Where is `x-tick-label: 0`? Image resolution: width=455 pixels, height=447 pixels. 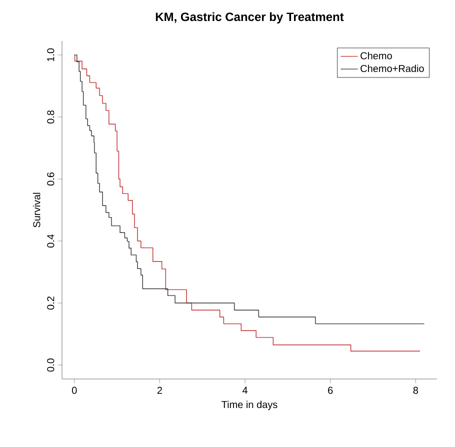
x-tick-label: 0 is located at coordinates (74, 390).